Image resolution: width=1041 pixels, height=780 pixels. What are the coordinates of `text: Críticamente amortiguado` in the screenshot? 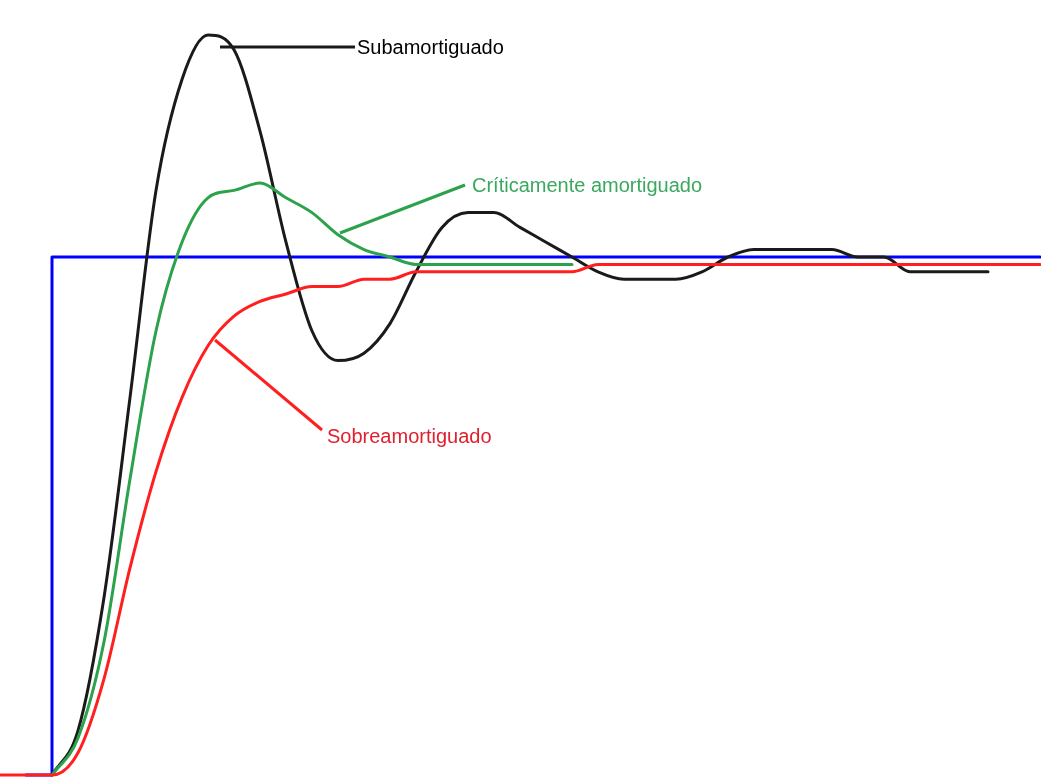 It's located at (587, 184).